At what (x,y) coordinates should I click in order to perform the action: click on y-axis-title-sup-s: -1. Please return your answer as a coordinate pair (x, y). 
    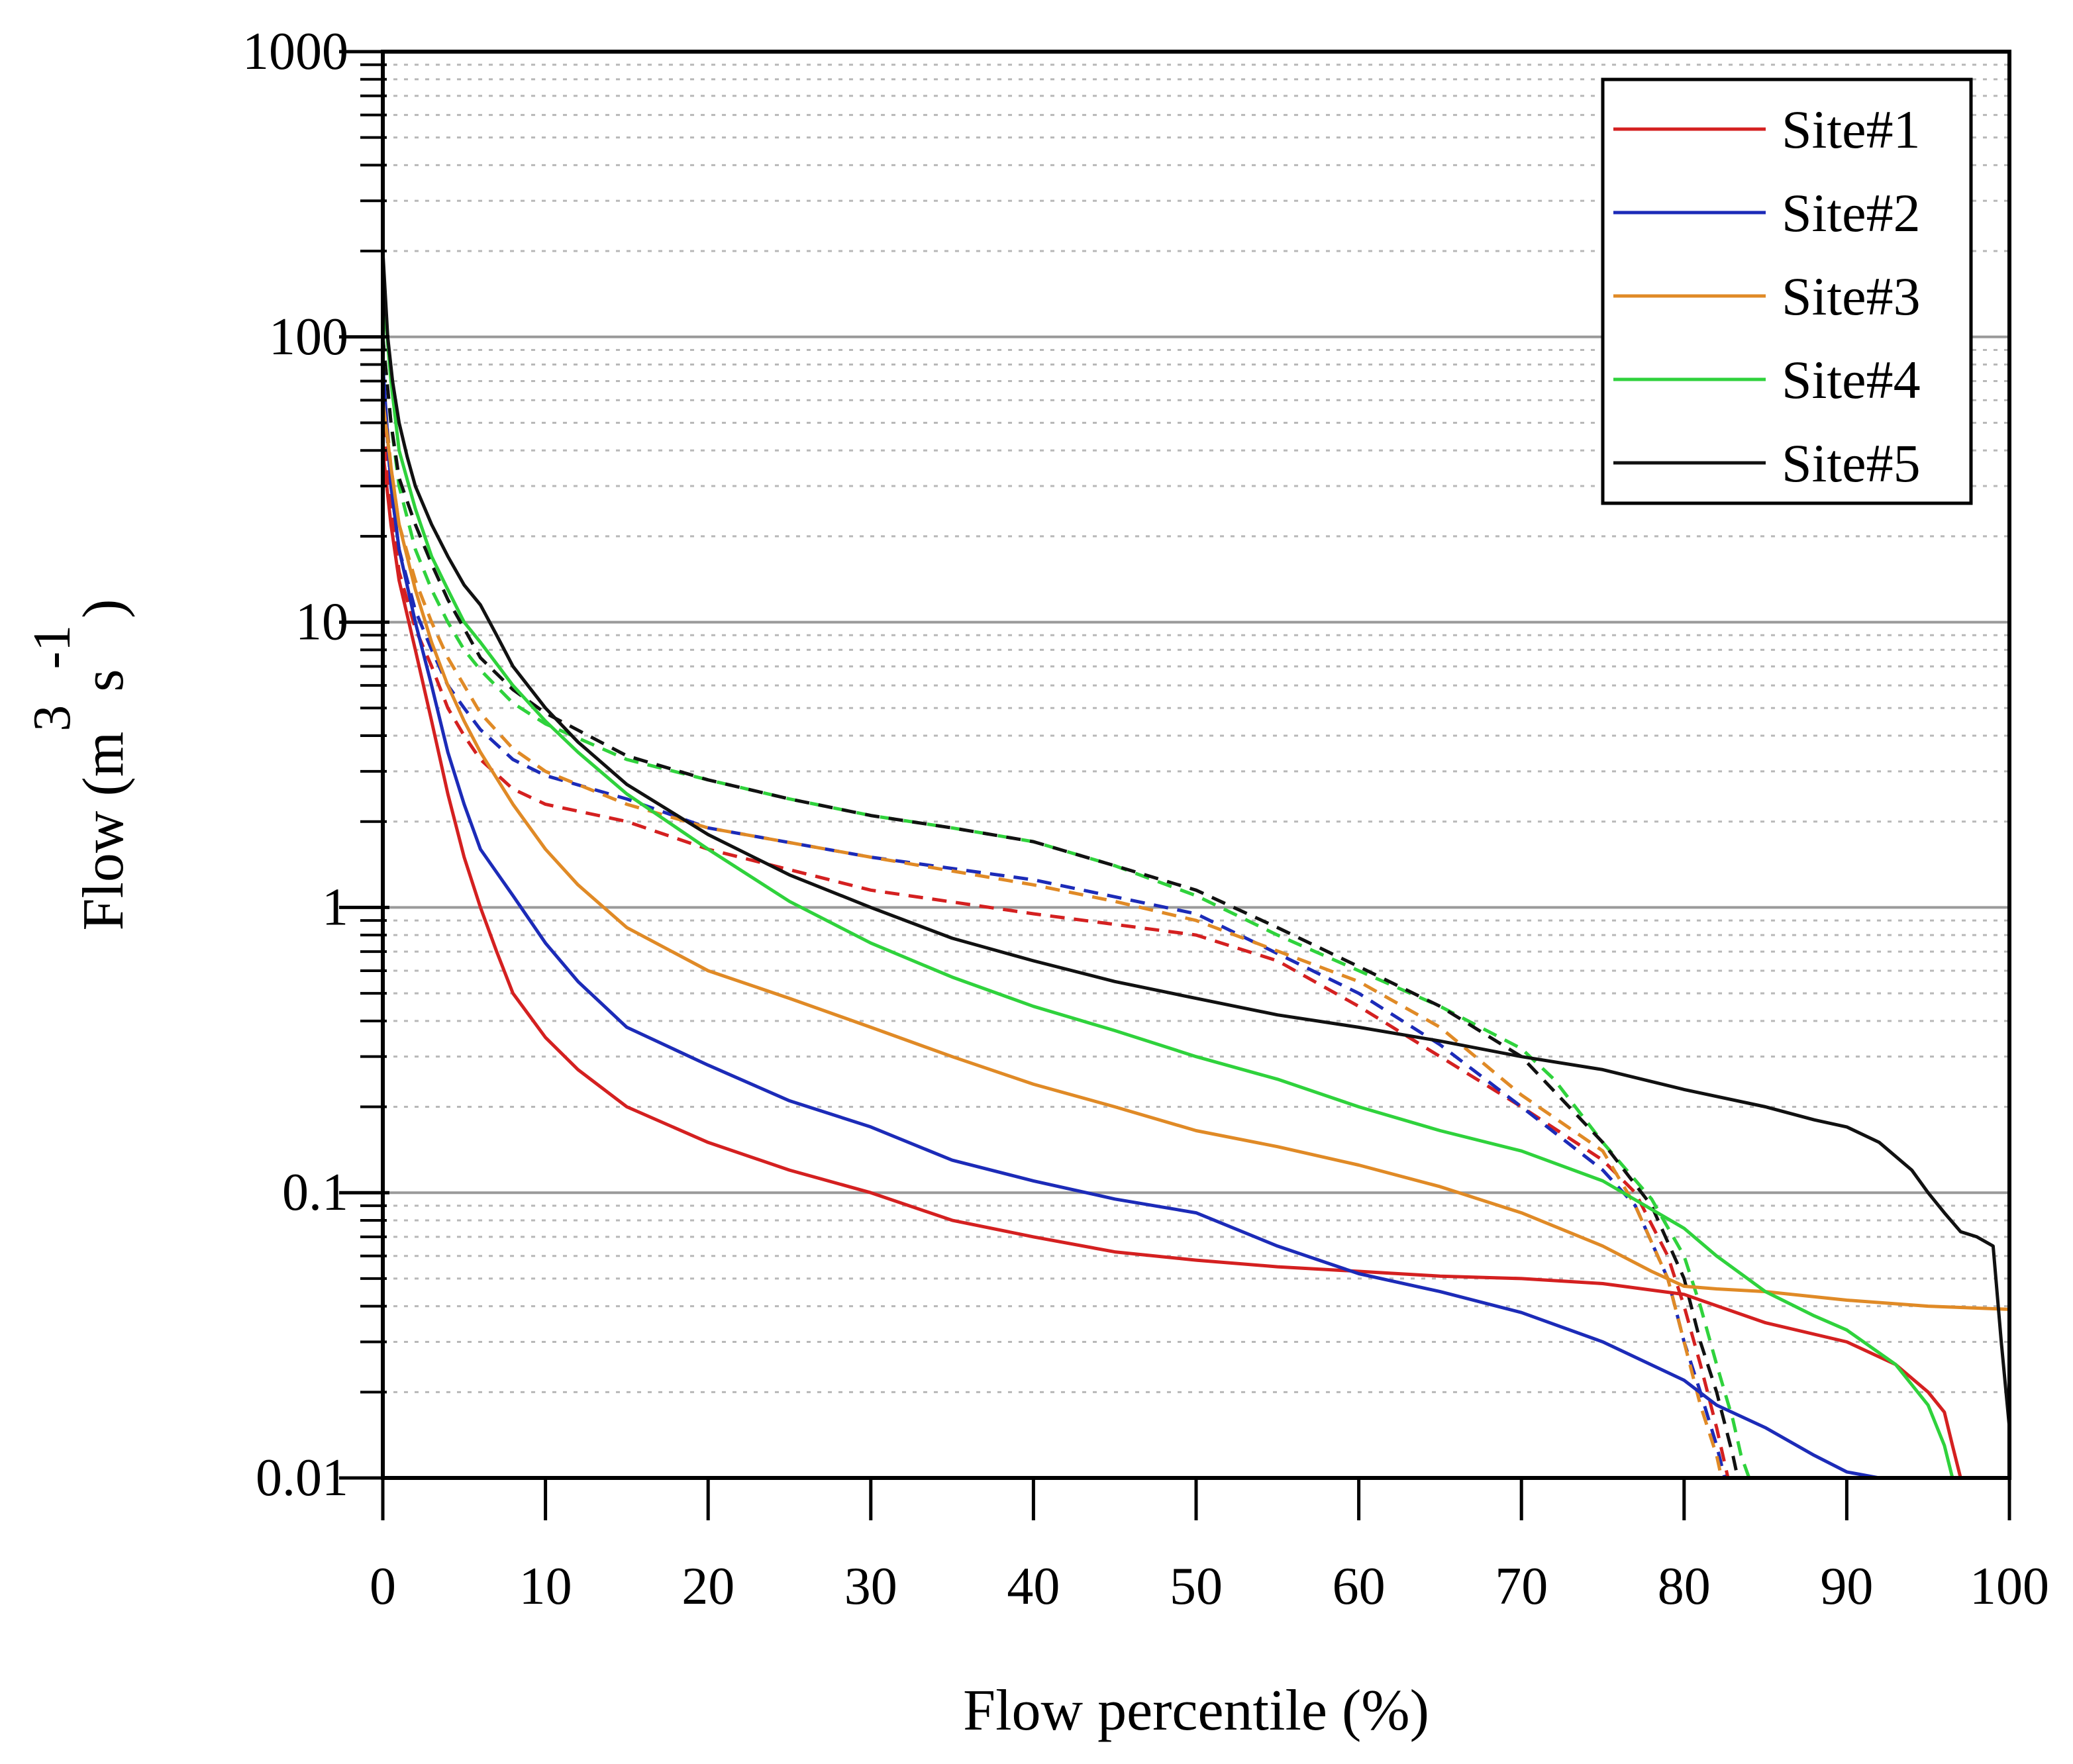
    Looking at the image, I should click on (52, 647).